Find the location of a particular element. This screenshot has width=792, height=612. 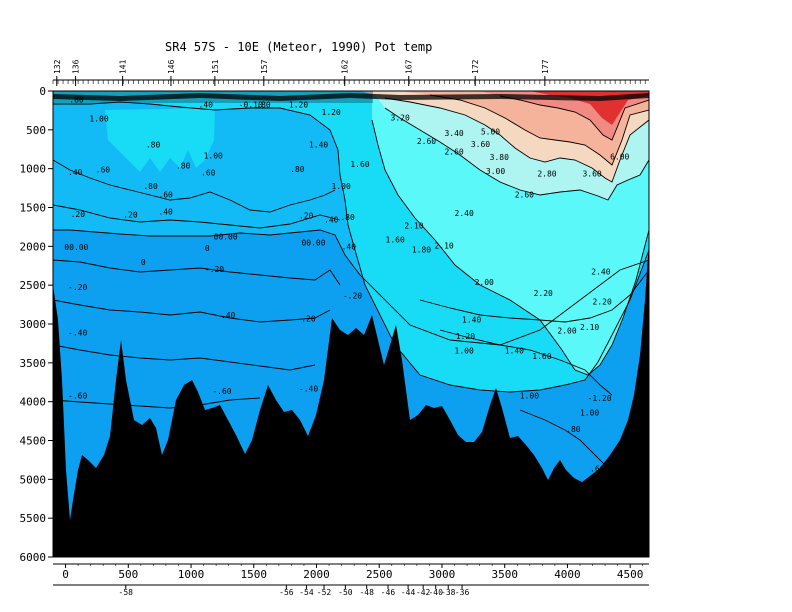

contour-label: 1.80 is located at coordinates (421, 250).